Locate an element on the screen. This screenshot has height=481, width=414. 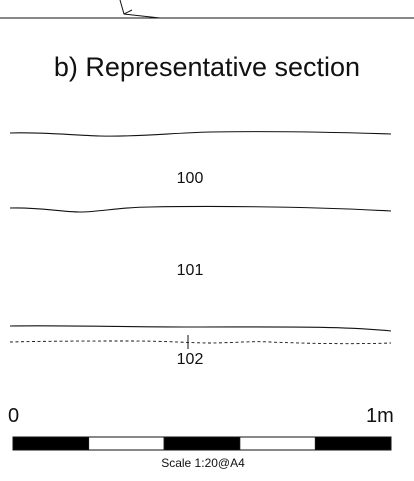
boundary-line-top is located at coordinates (200, 134).